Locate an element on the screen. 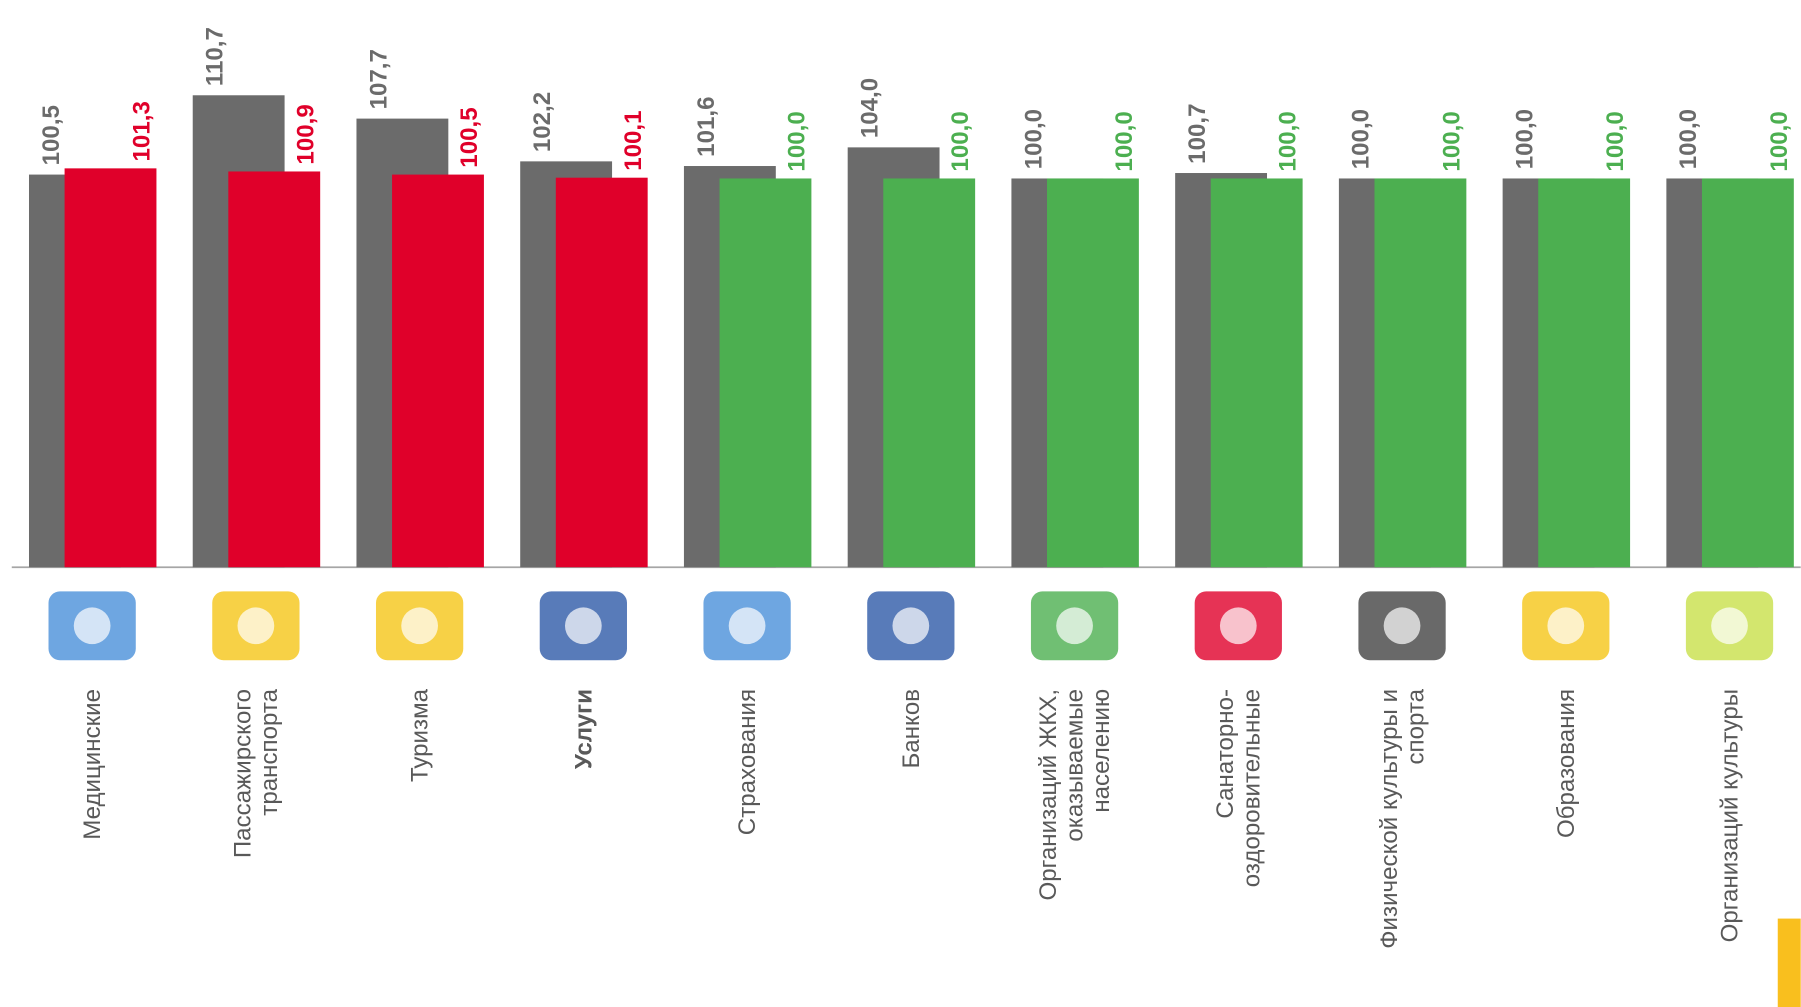 The image size is (1801, 1007). x-tick-label: Организаций ЖКХ,оказываемыенаселению is located at coordinates (1075, 795).